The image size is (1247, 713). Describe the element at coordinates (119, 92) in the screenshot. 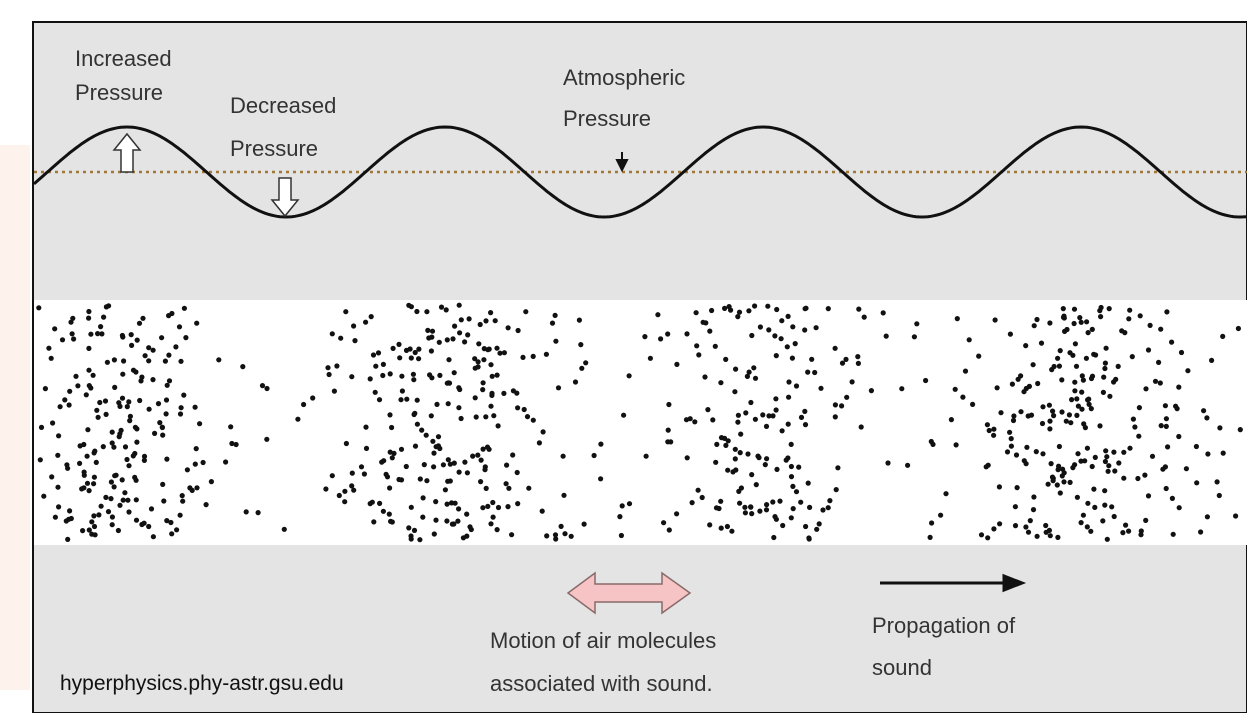

I see `label: Pressure` at that location.